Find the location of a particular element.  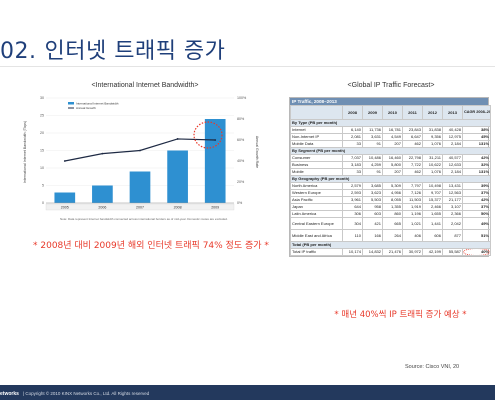

header-cell: 2013 is located at coordinates (452, 112).